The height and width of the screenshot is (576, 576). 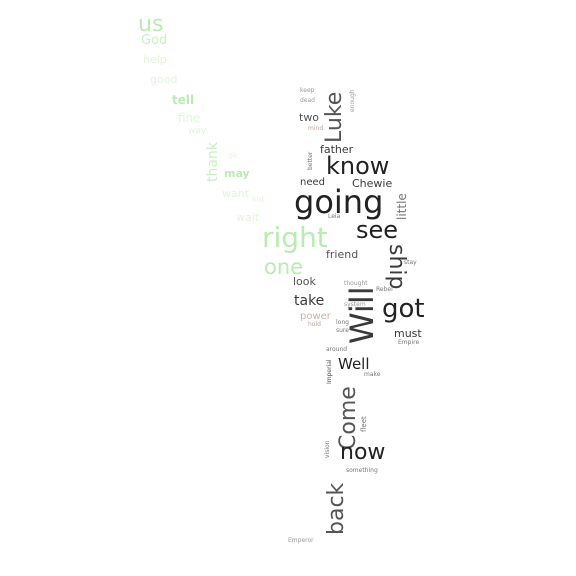 What do you see at coordinates (342, 322) in the screenshot?
I see `word-long: long` at bounding box center [342, 322].